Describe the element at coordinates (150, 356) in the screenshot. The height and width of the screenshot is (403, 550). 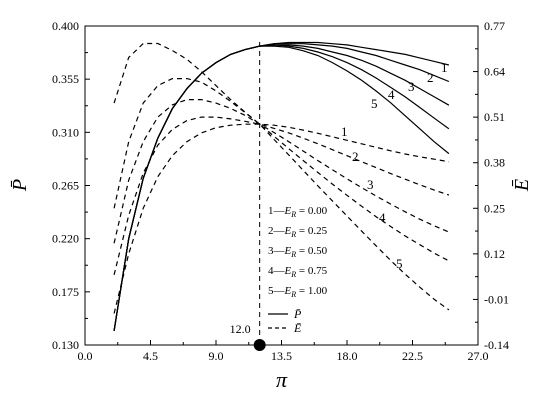
I see `x-tick-label: 4.5` at that location.